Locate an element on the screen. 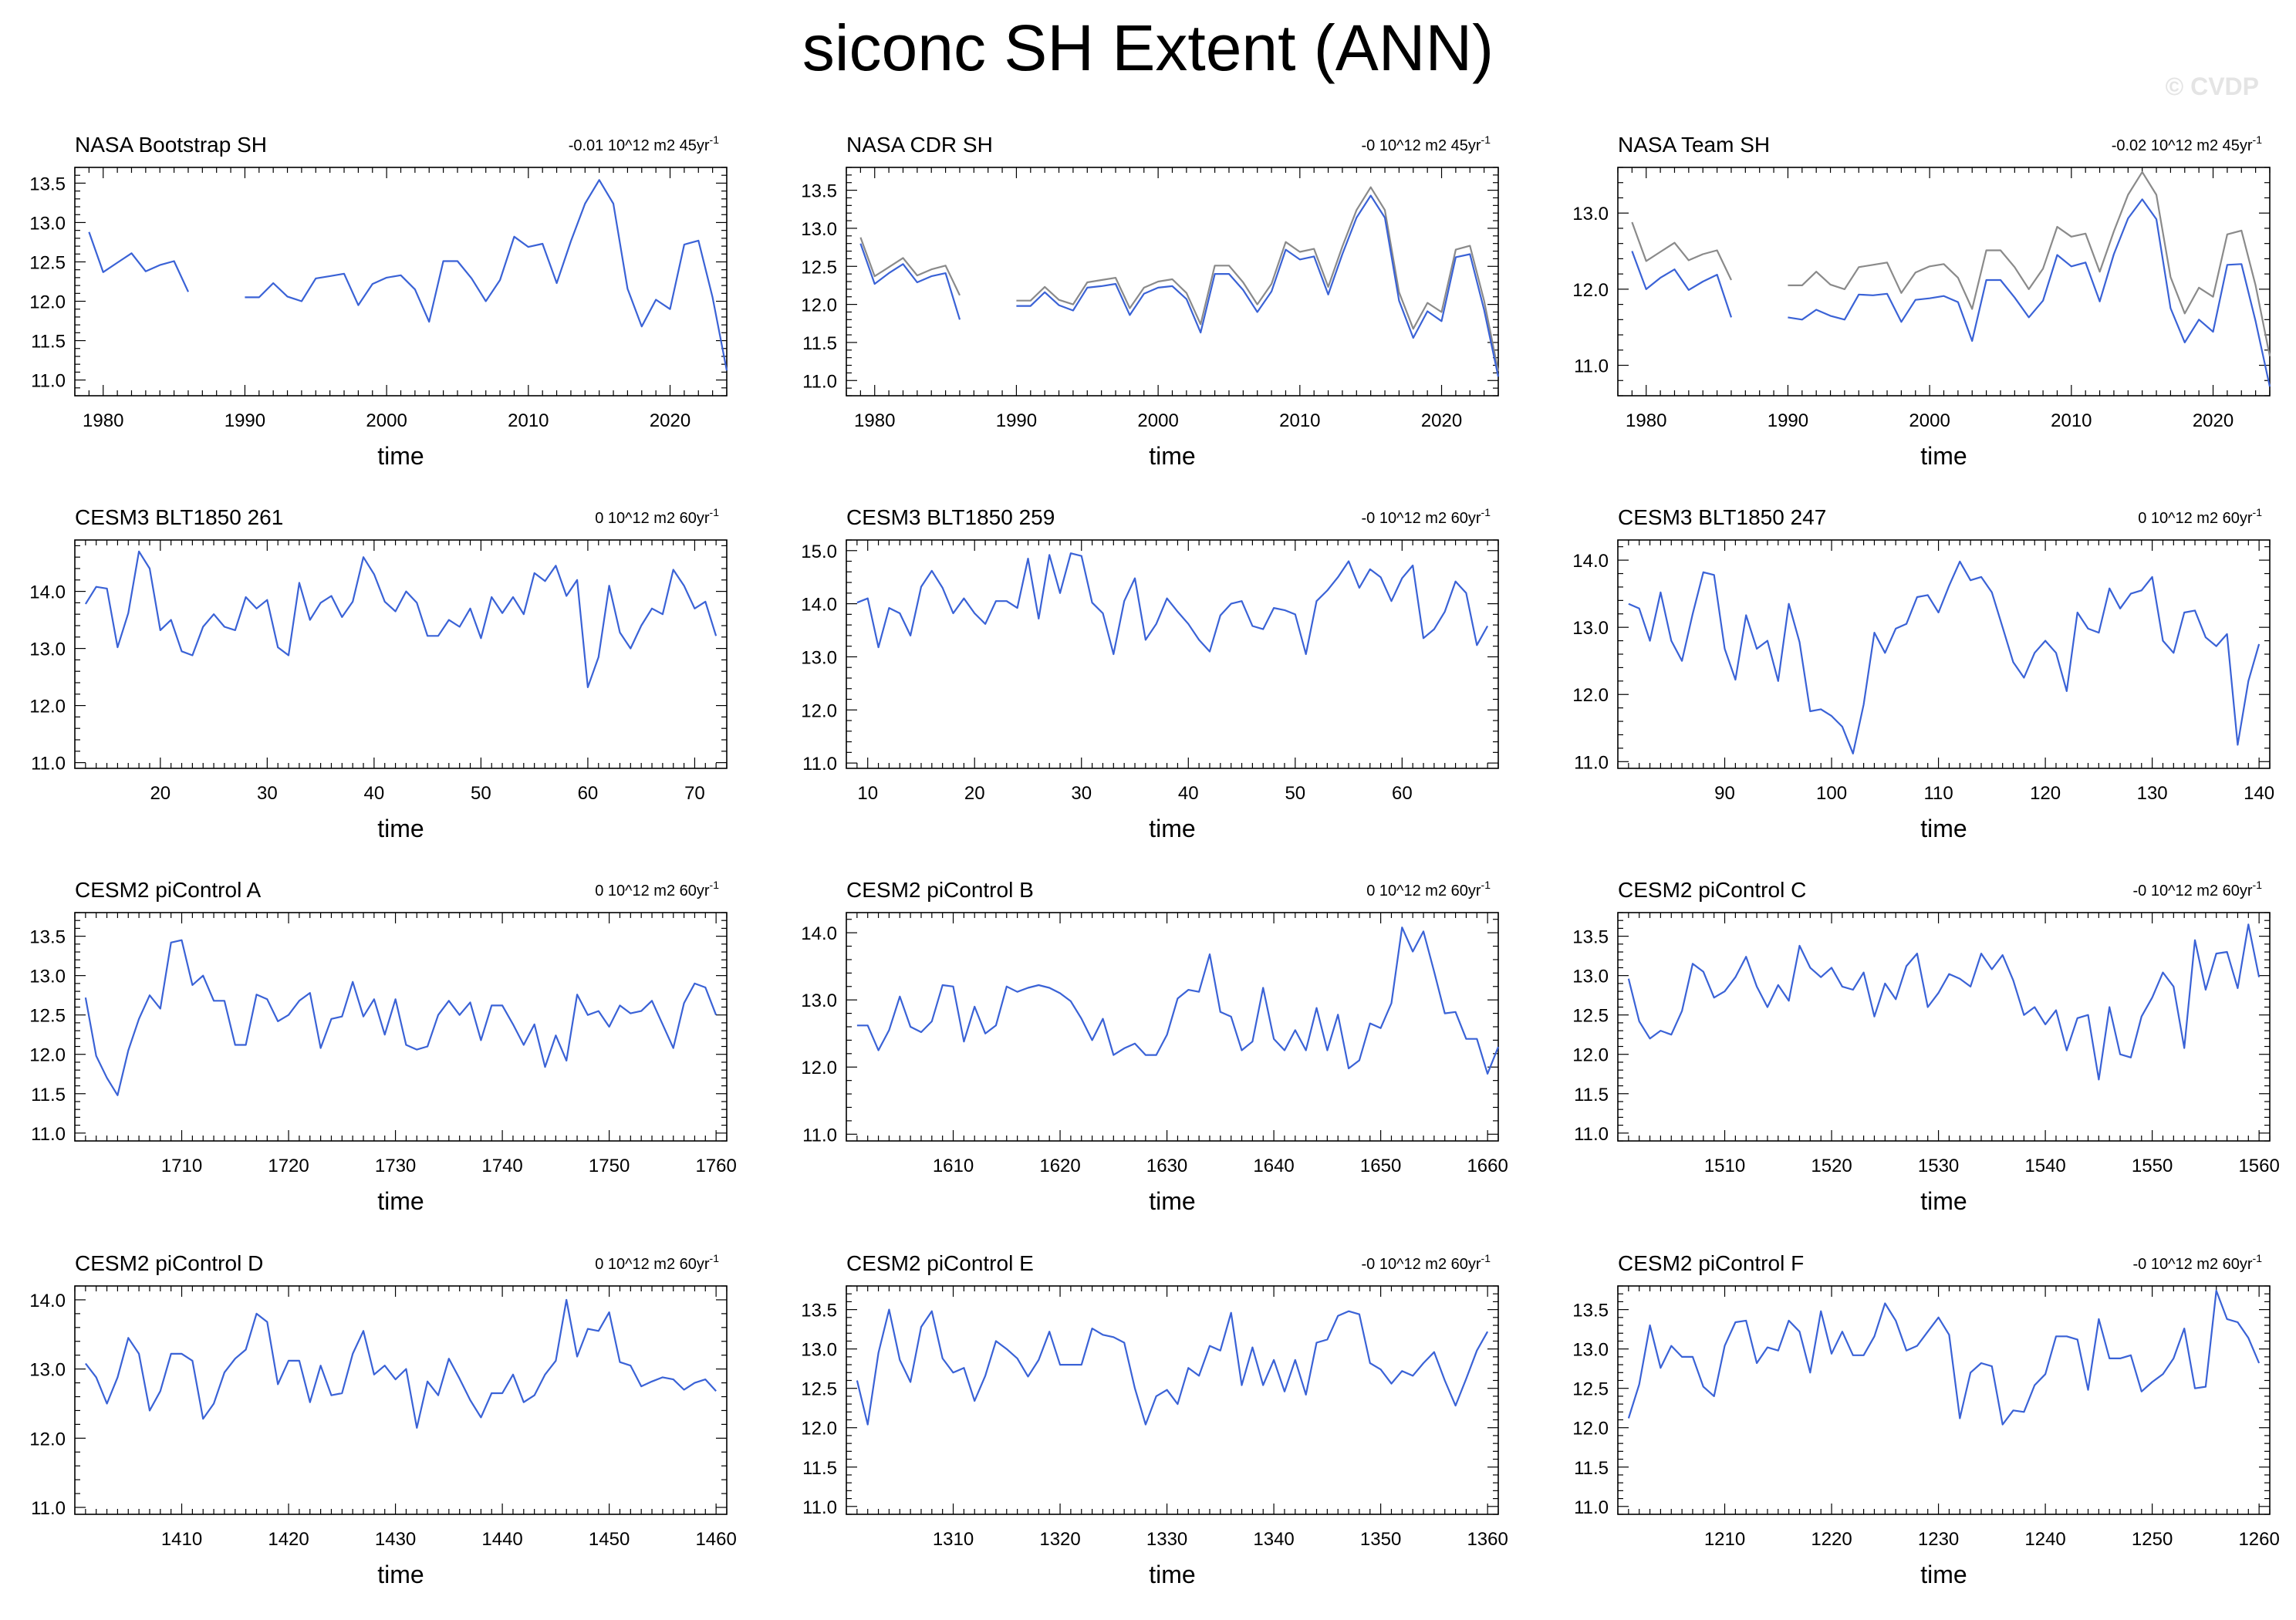  x-tick-label: 1620 is located at coordinates (1059, 1166).